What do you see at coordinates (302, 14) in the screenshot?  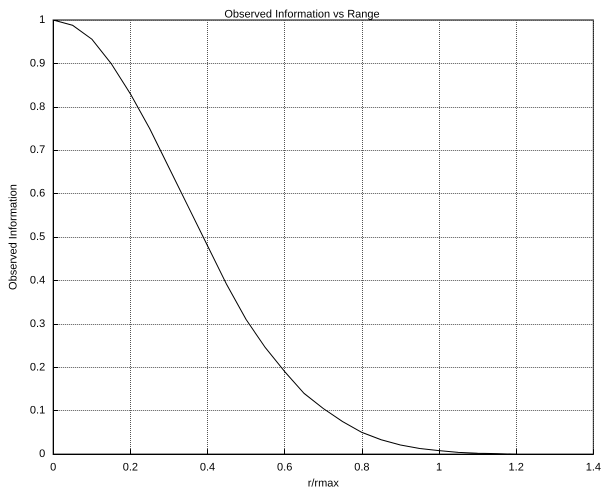 I see `chart-title: Observed Information vs Range` at bounding box center [302, 14].